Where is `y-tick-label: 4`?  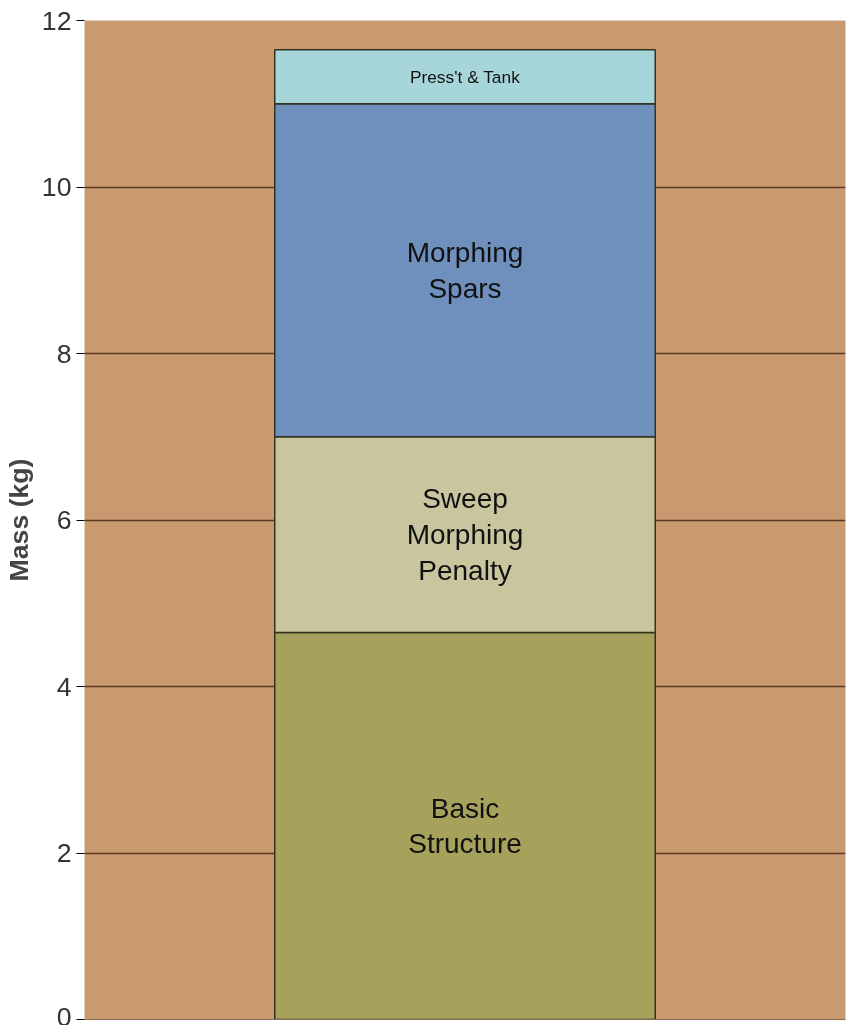
y-tick-label: 4 is located at coordinates (64, 686).